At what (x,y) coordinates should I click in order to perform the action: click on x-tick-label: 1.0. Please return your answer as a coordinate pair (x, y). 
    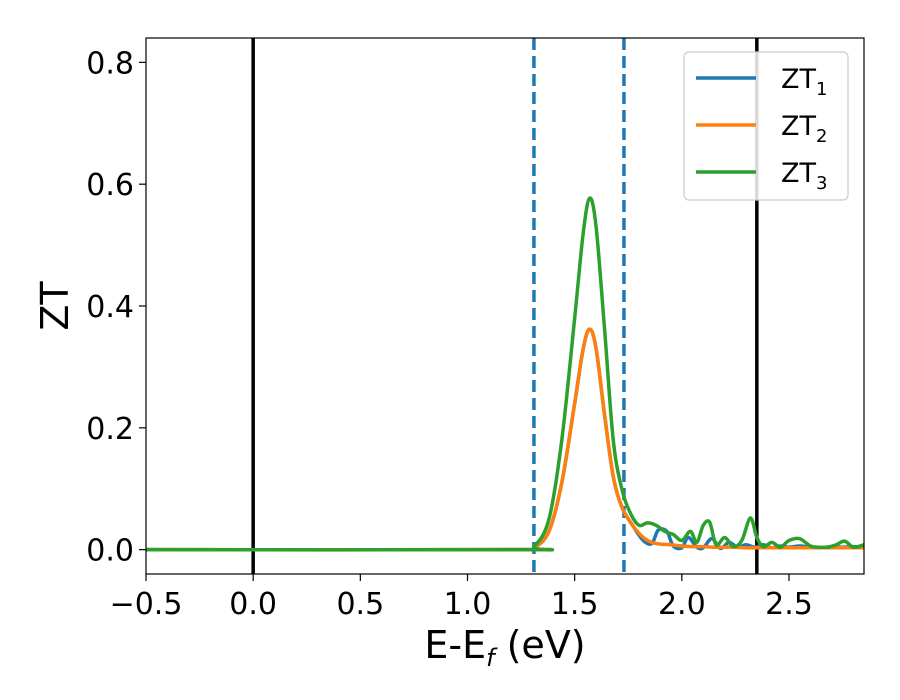
    Looking at the image, I should click on (468, 604).